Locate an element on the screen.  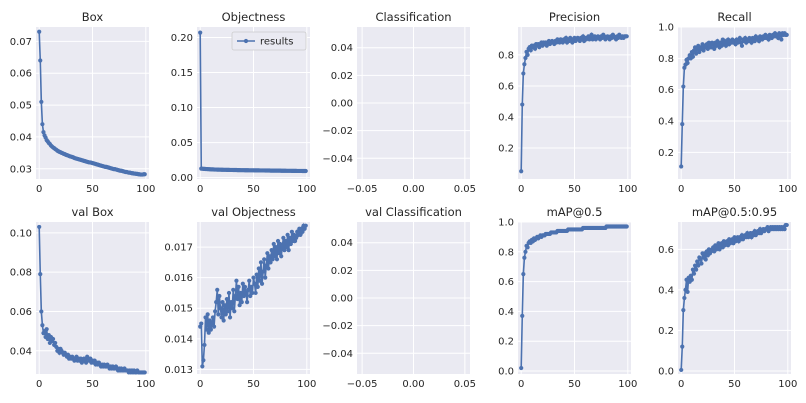
y-tick-label: 0.20 is located at coordinates (182, 38).